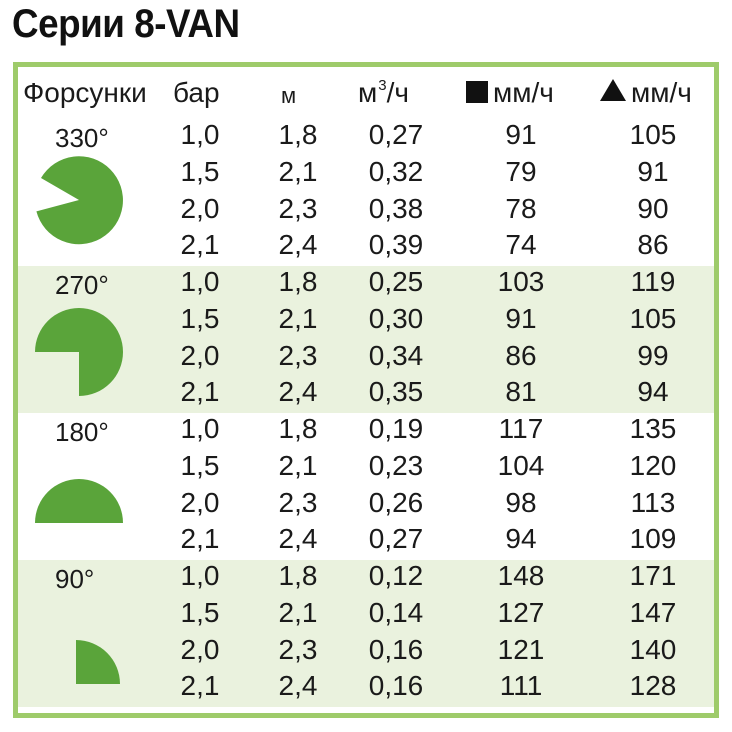 This screenshot has width=732, height=732. I want to click on header-radius: м, so click(289, 95).